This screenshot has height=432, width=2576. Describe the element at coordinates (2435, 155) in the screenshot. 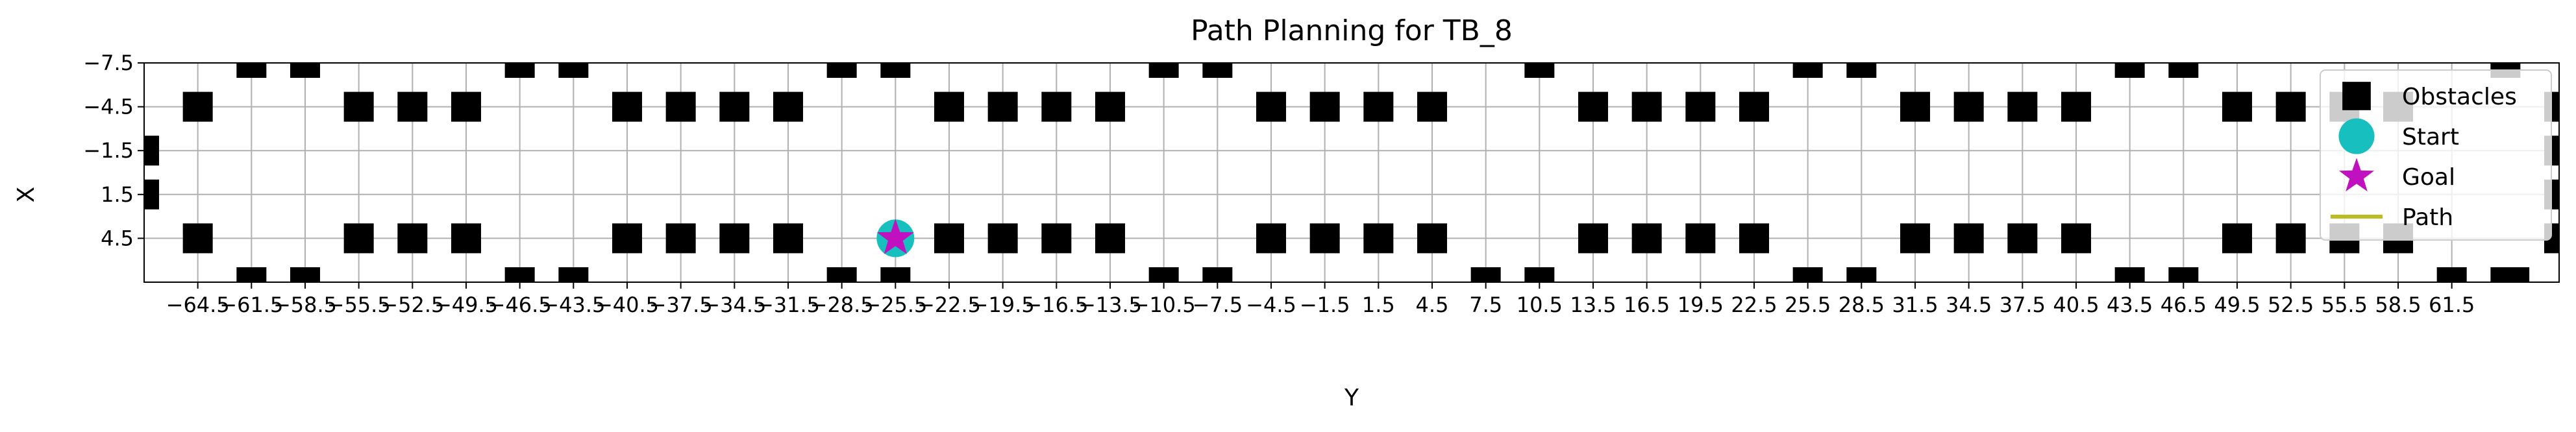

I see `legend: Obstacles Start Goal Path` at that location.